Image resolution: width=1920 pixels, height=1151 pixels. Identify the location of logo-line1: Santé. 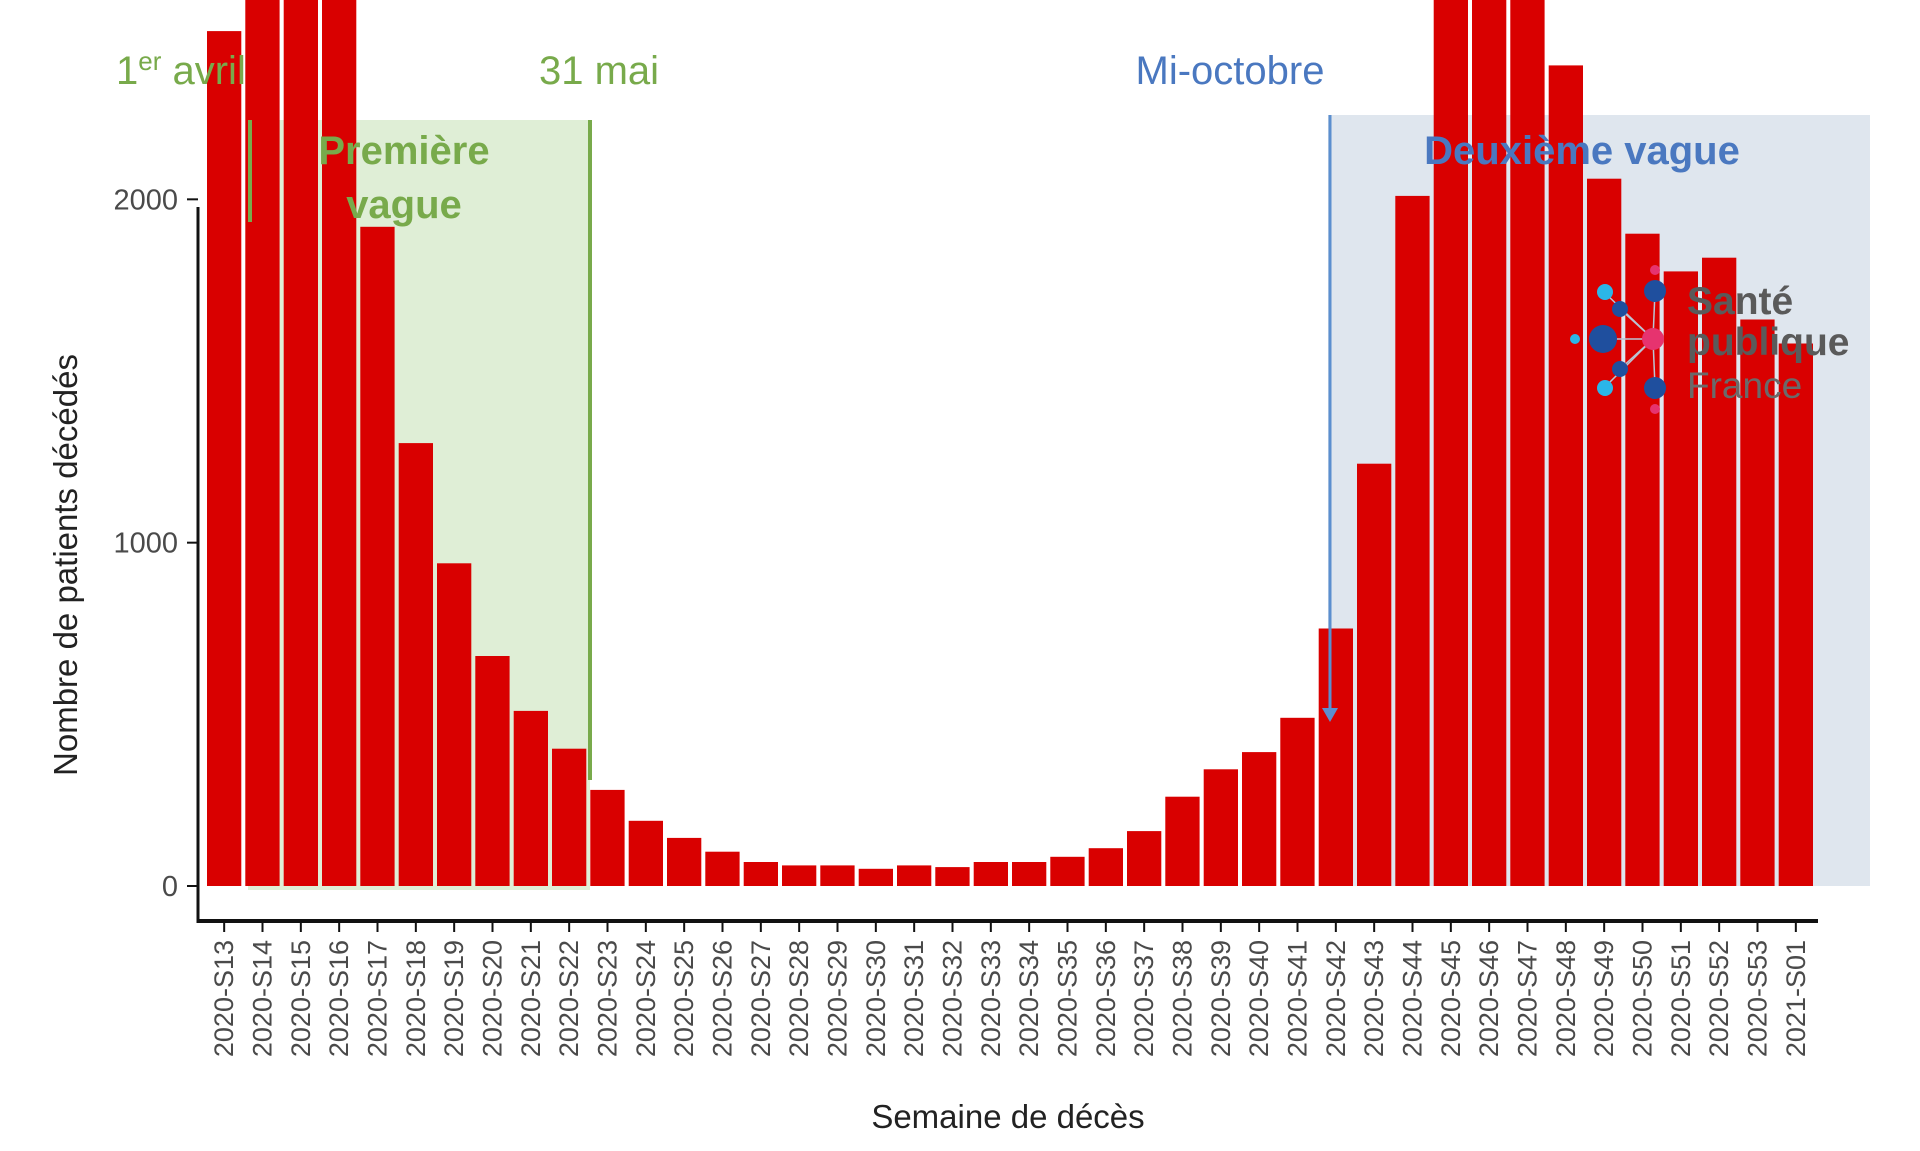
(1740, 301).